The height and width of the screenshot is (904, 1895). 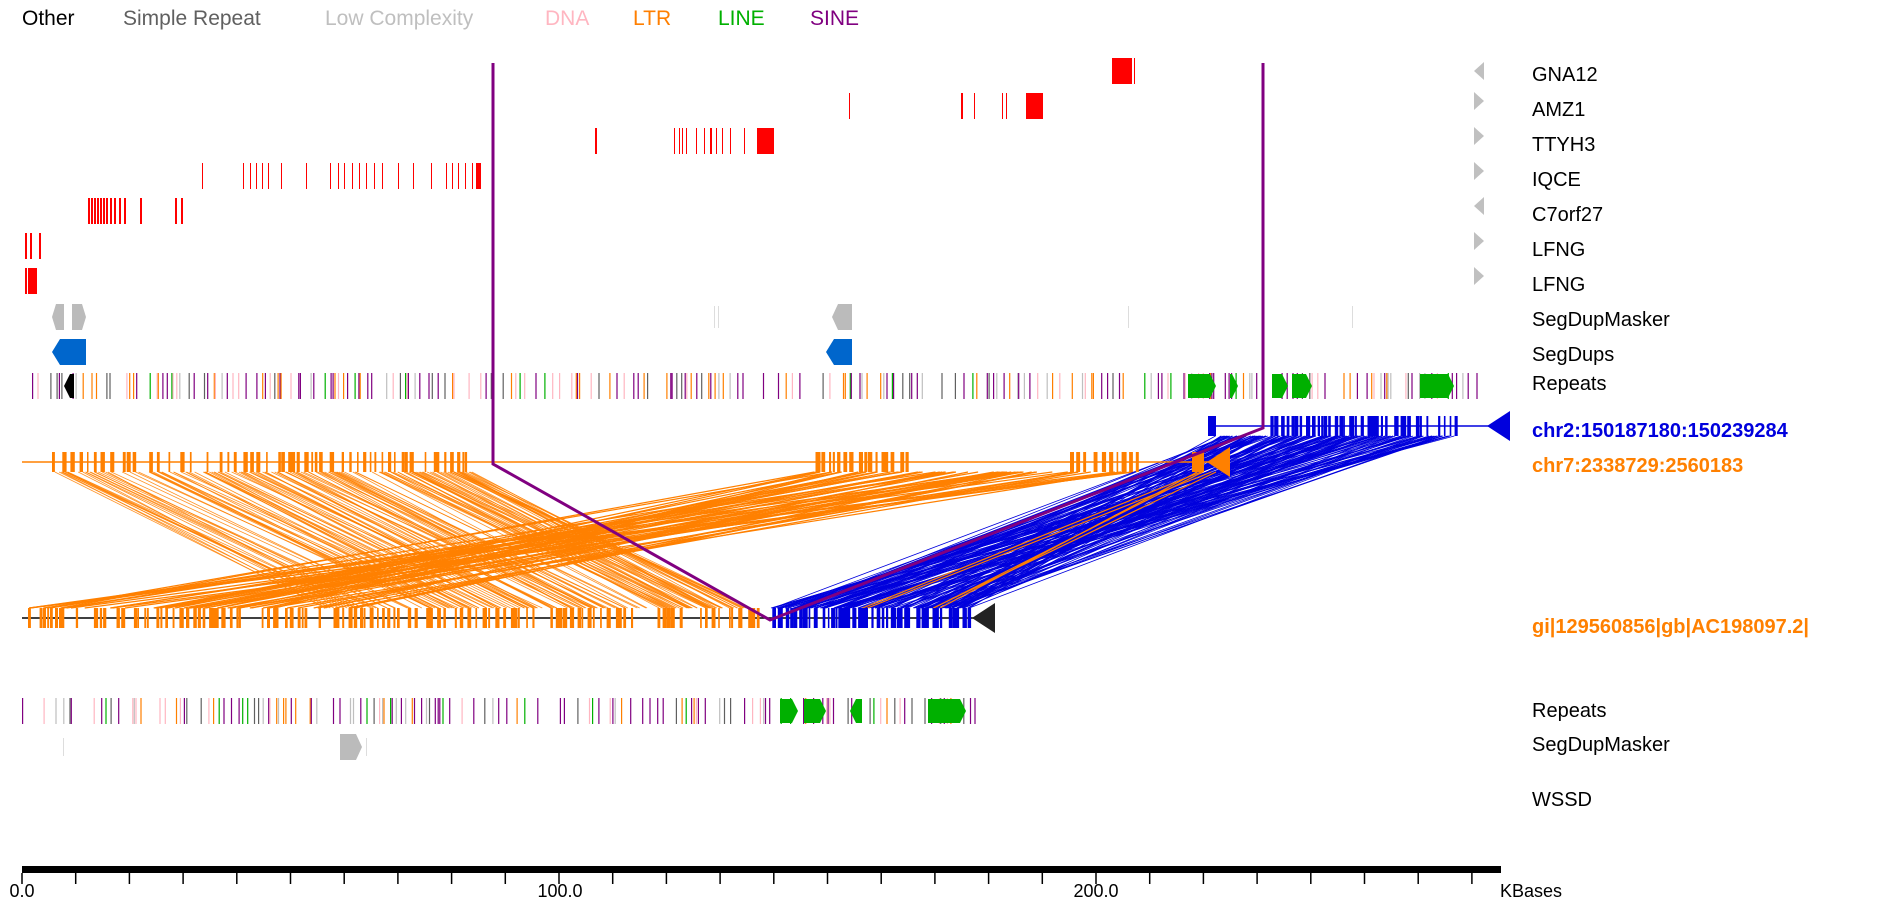 I want to click on alignment-links, so click(x=742, y=522).